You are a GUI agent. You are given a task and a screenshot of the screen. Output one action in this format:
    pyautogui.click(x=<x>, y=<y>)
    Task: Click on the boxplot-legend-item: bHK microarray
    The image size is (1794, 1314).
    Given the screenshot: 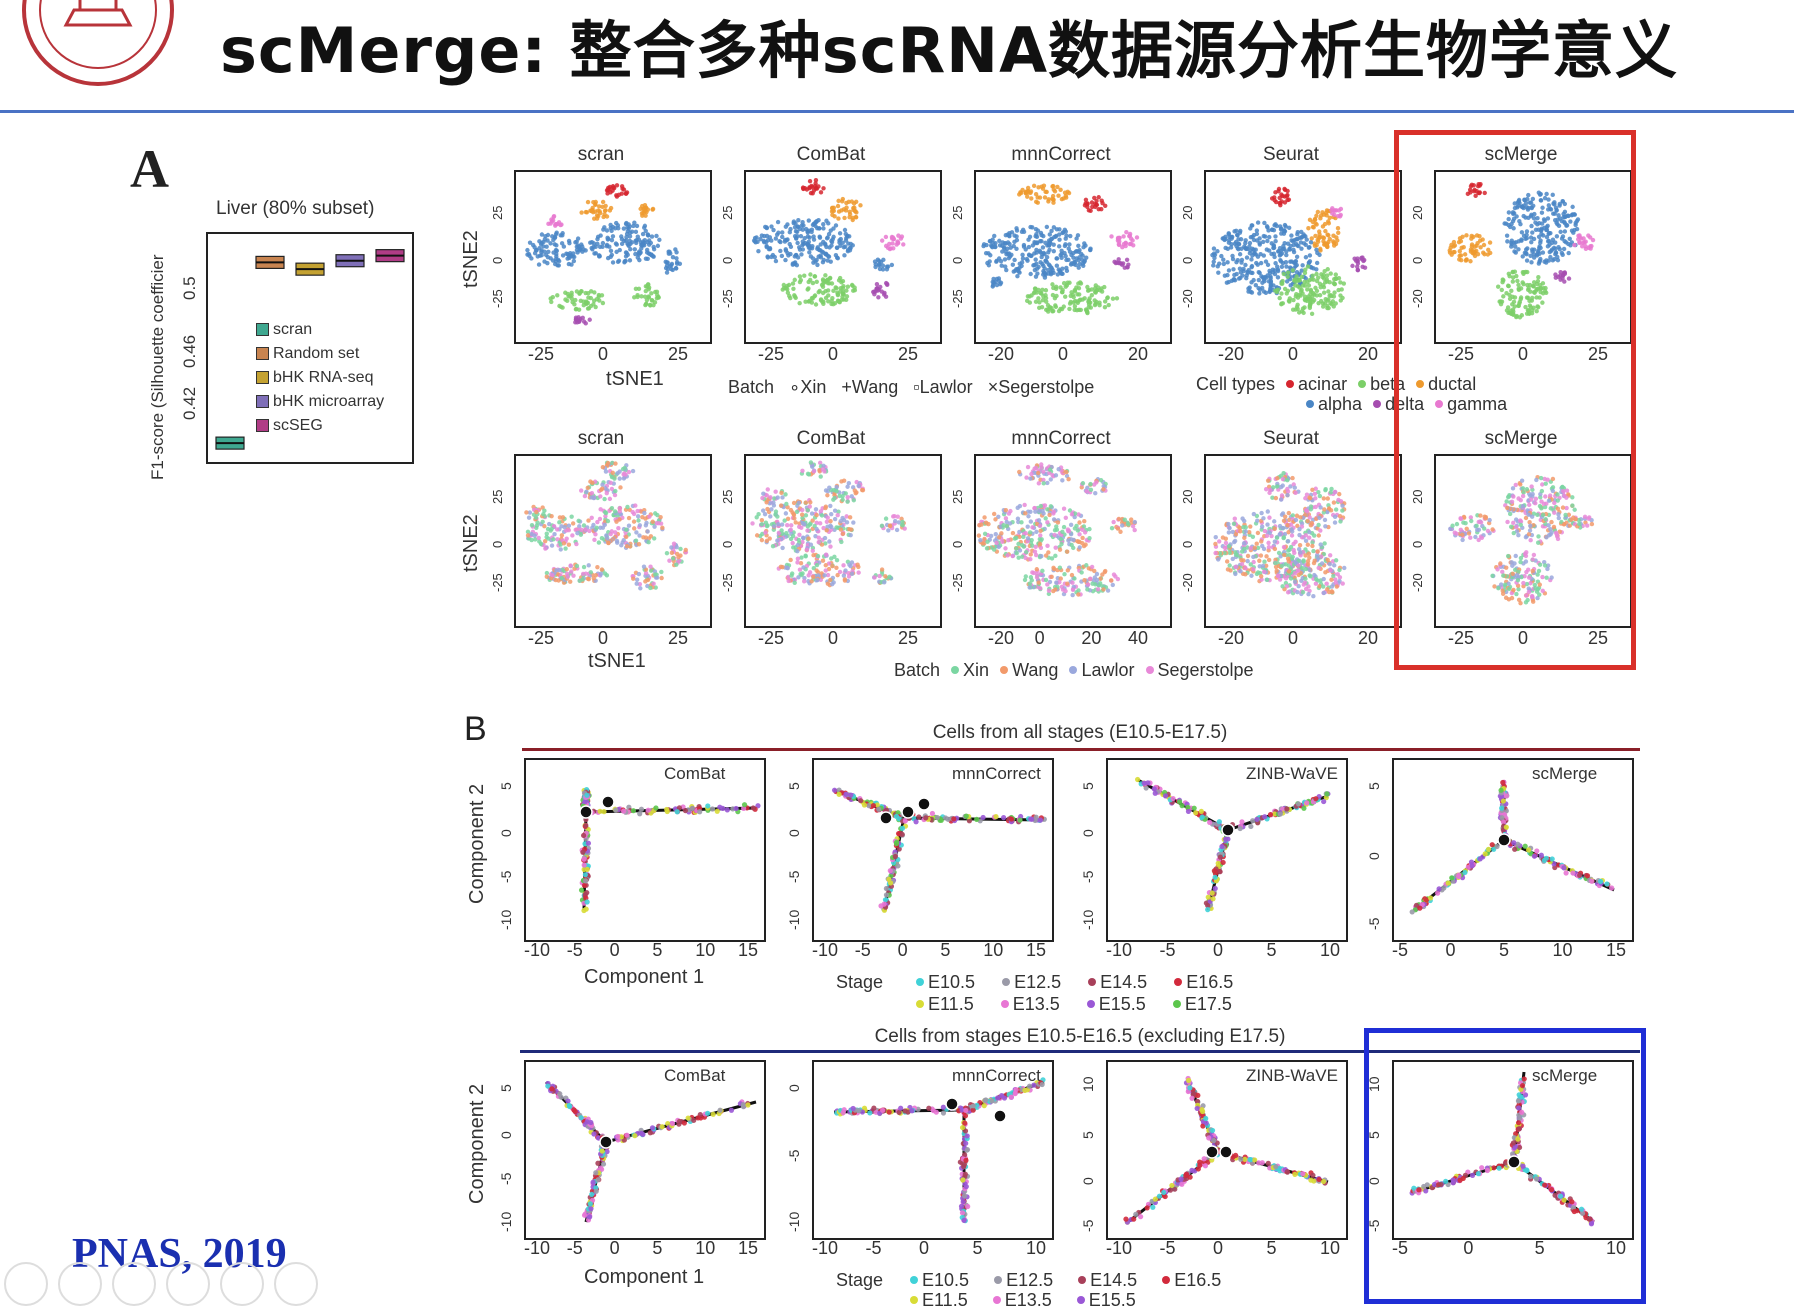 What is the action you would take?
    pyautogui.click(x=320, y=402)
    